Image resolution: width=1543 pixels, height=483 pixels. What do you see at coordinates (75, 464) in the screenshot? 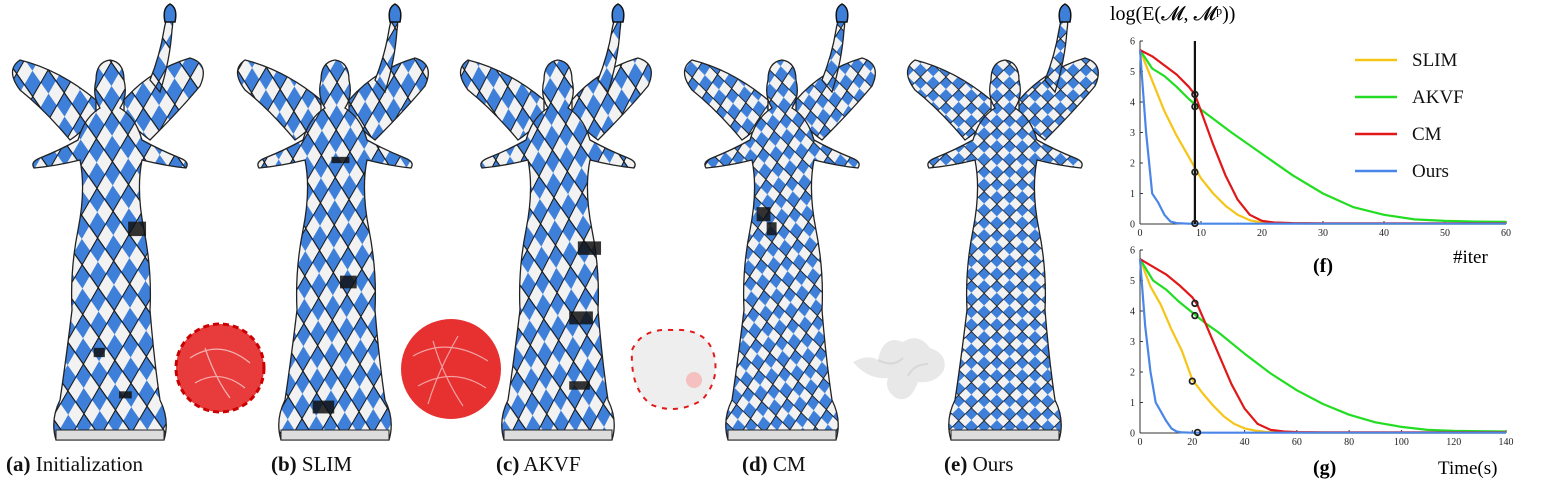
I see `caption-initialization: (a) Initialization` at bounding box center [75, 464].